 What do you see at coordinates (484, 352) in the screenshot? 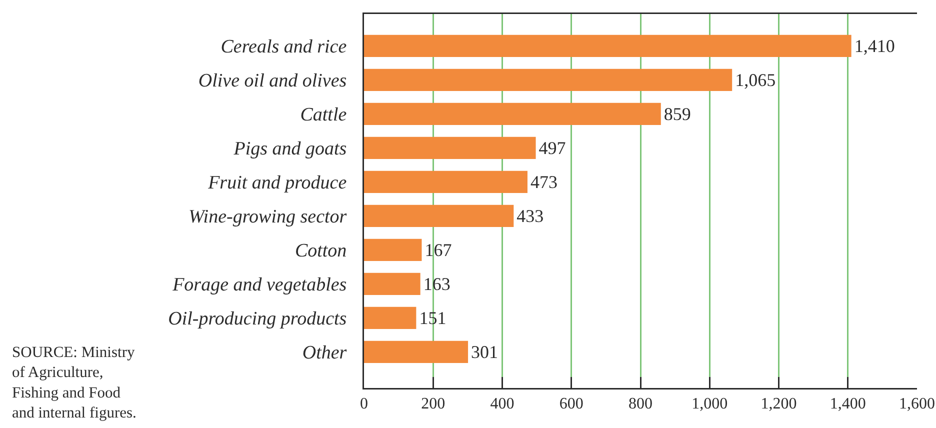
I see `data-label: 301` at bounding box center [484, 352].